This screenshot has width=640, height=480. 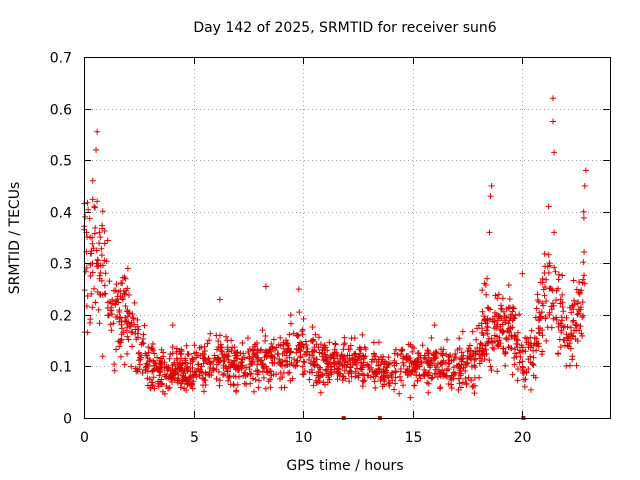 What do you see at coordinates (304, 438) in the screenshot?
I see `x-tick-label: 10` at bounding box center [304, 438].